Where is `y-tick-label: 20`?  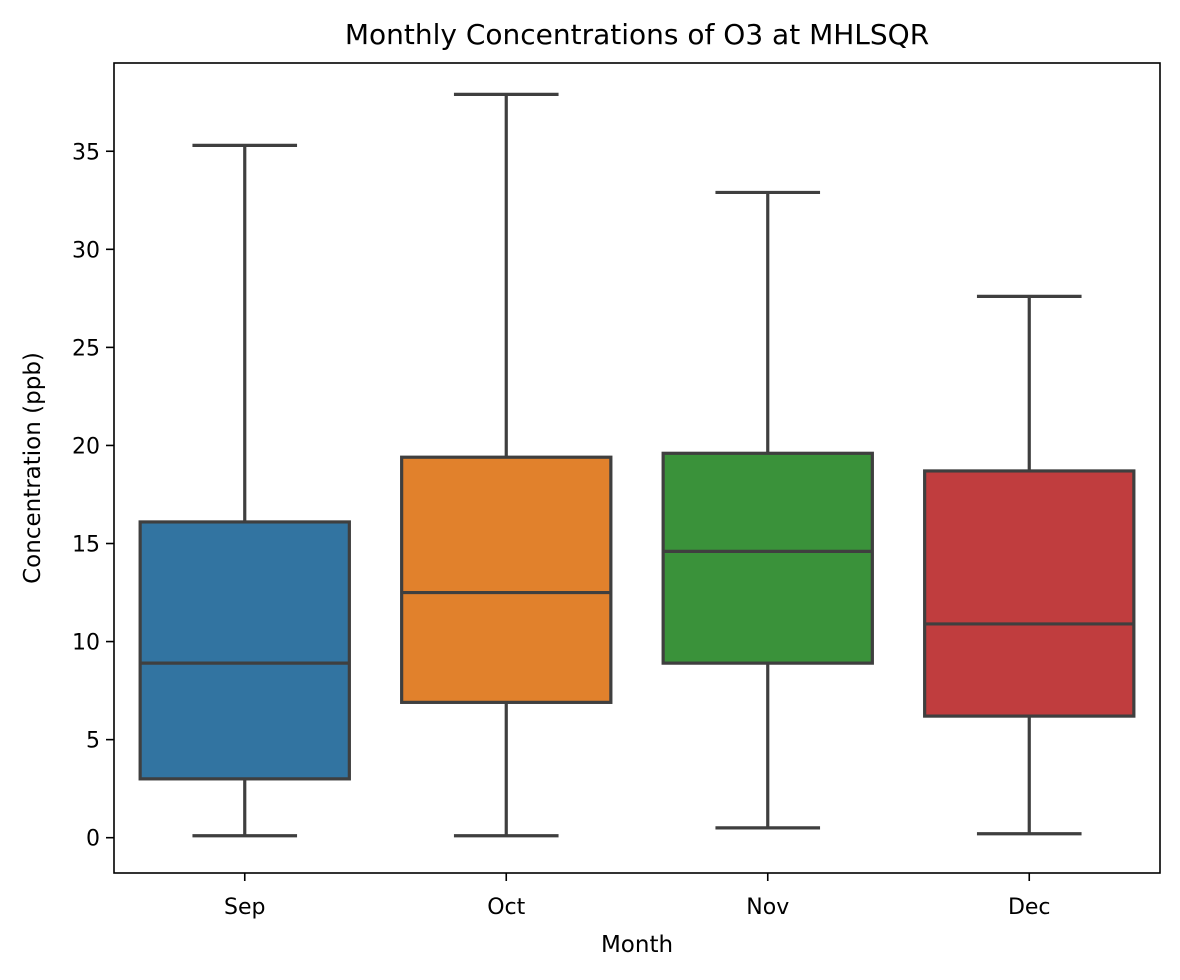
y-tick-label: 20 is located at coordinates (86, 446).